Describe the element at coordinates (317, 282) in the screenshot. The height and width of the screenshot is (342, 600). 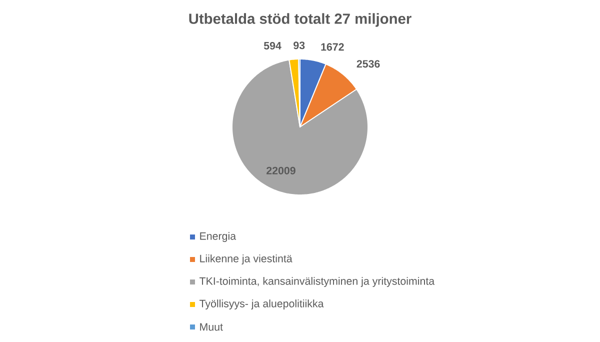
I see `legend-label: TKI-toiminta, kansainvälistyminen ja yritystoiminta` at that location.